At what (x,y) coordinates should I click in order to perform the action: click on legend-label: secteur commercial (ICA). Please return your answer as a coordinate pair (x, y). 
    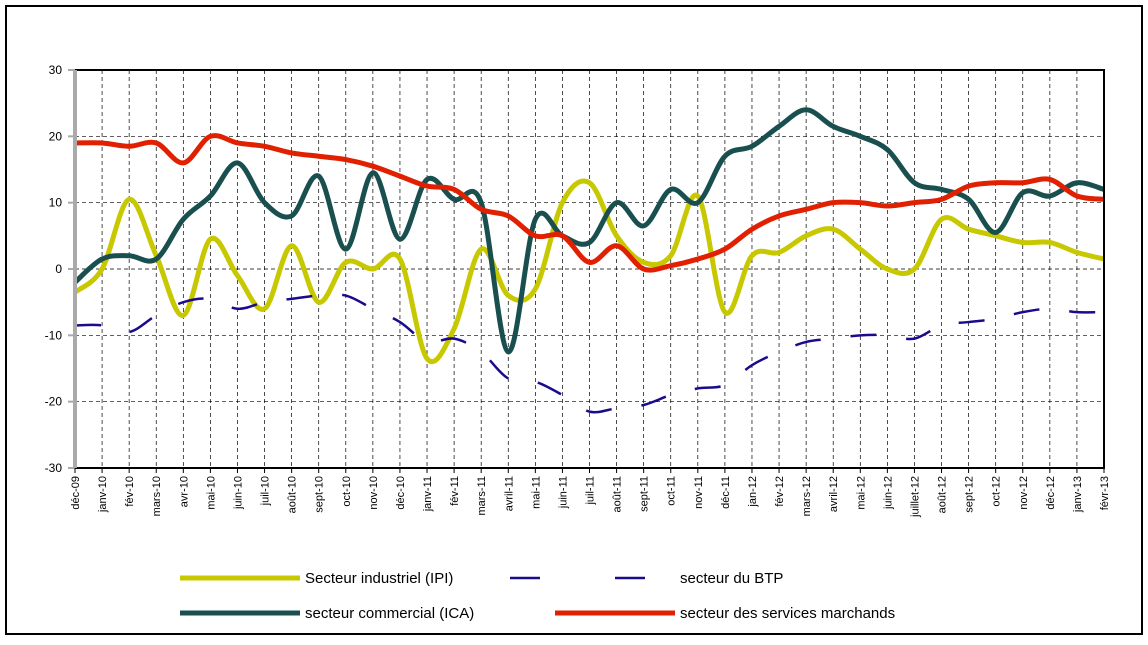
    Looking at the image, I should click on (389, 613).